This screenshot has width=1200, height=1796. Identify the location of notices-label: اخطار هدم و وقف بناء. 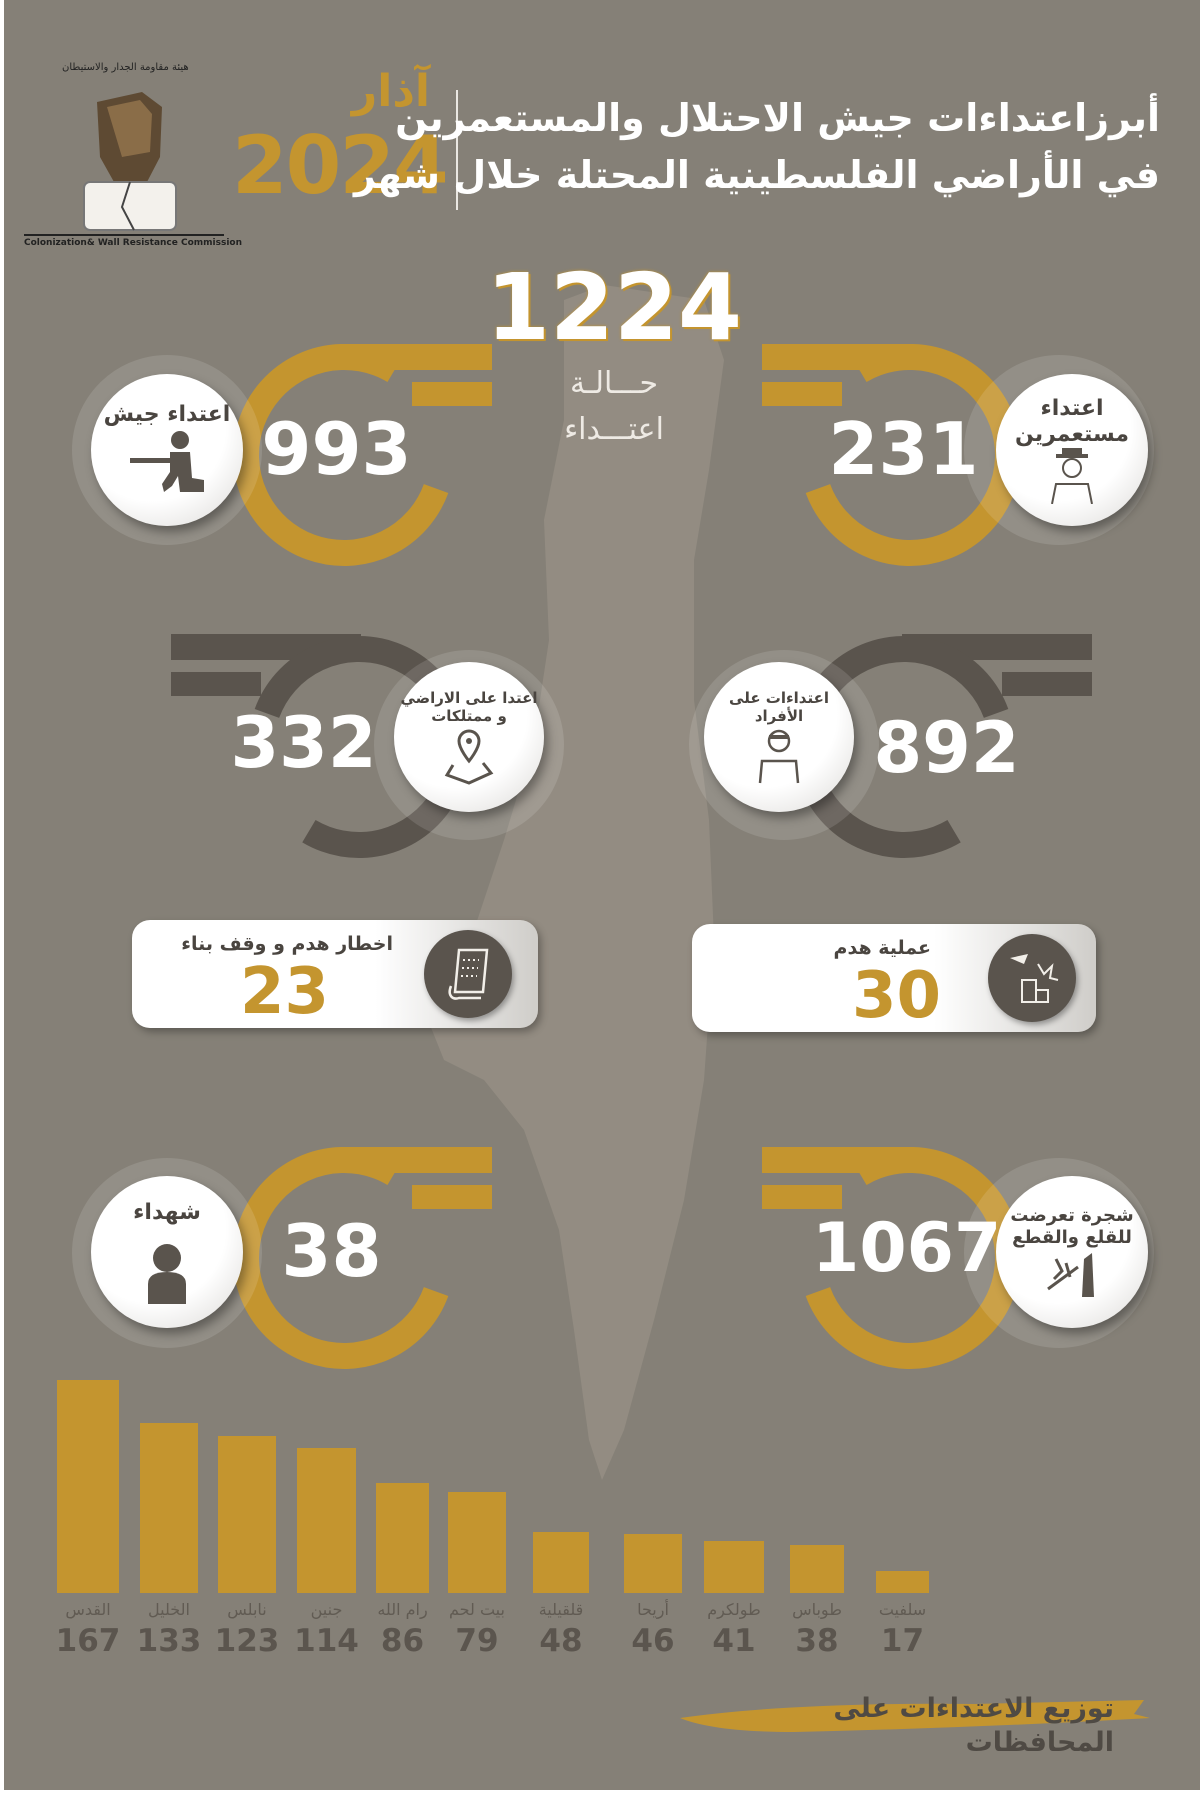
(287, 944).